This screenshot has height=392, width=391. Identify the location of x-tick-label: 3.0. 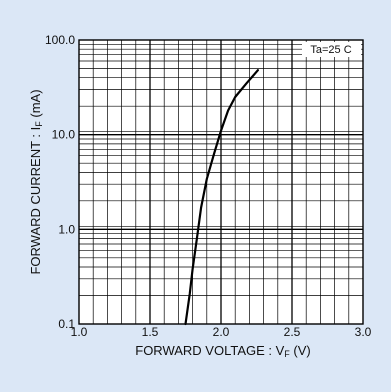
(363, 332).